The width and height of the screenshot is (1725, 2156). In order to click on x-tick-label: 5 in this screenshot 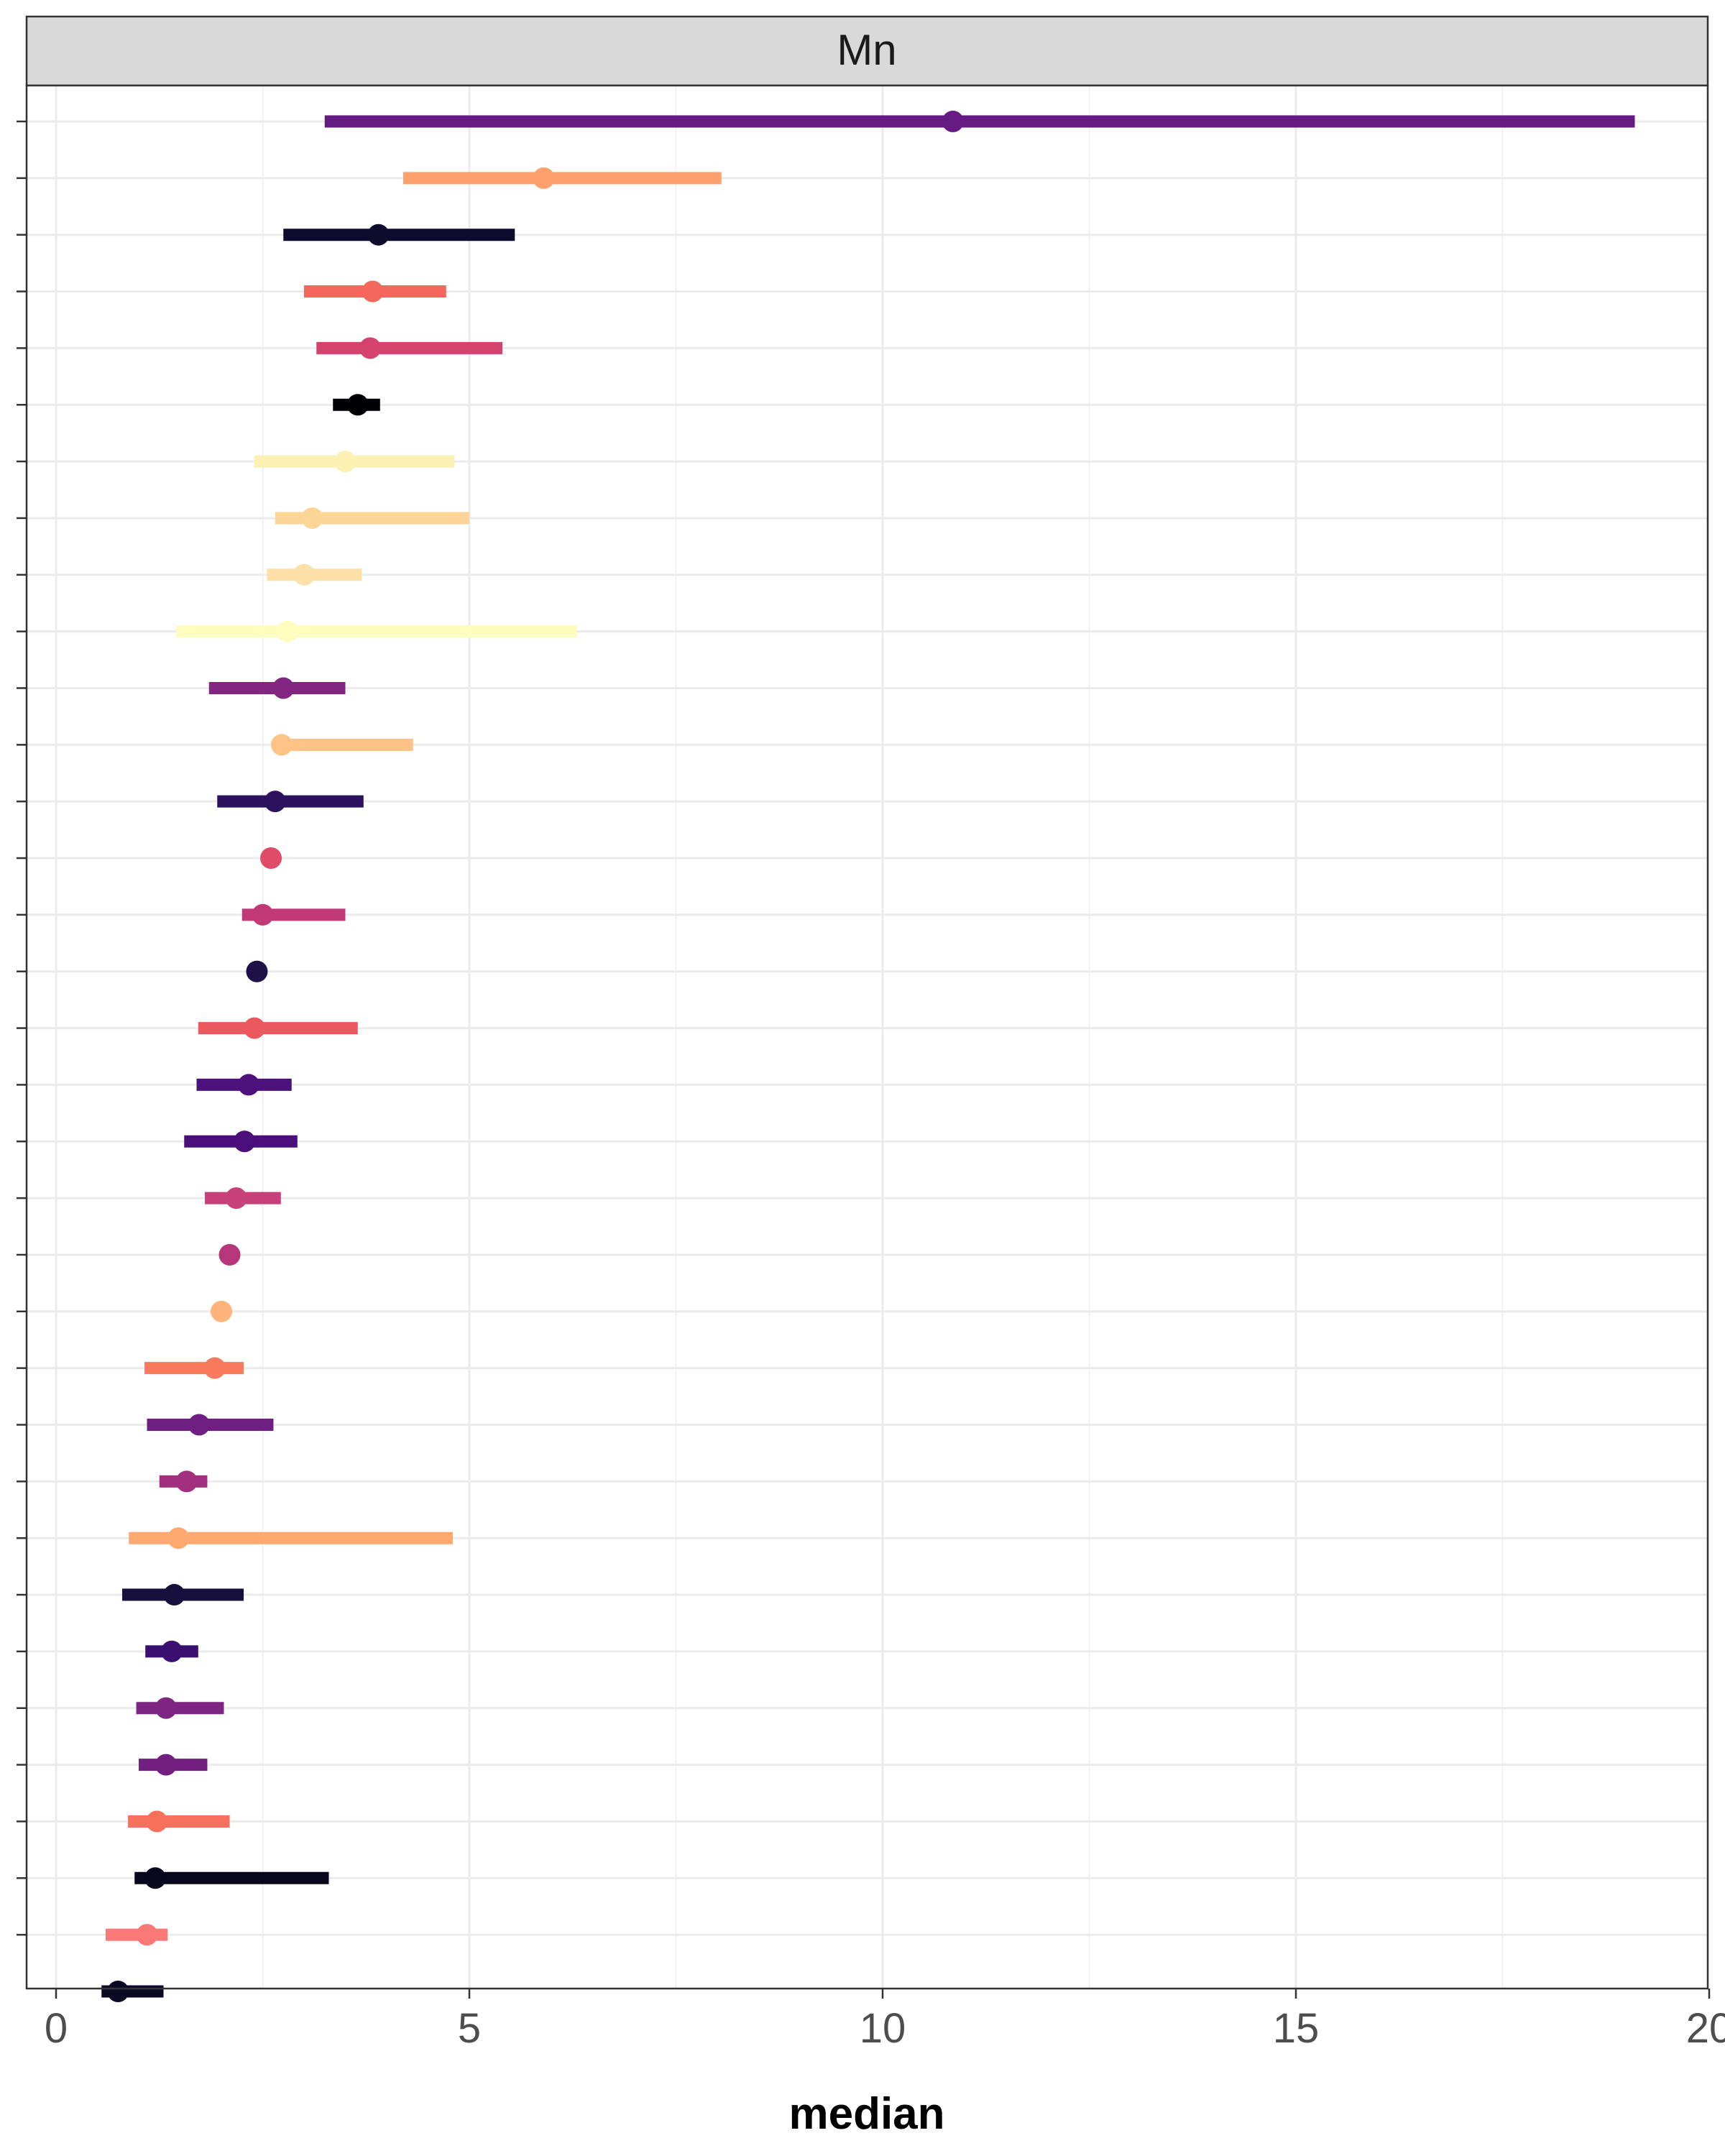, I will do `click(469, 2029)`.